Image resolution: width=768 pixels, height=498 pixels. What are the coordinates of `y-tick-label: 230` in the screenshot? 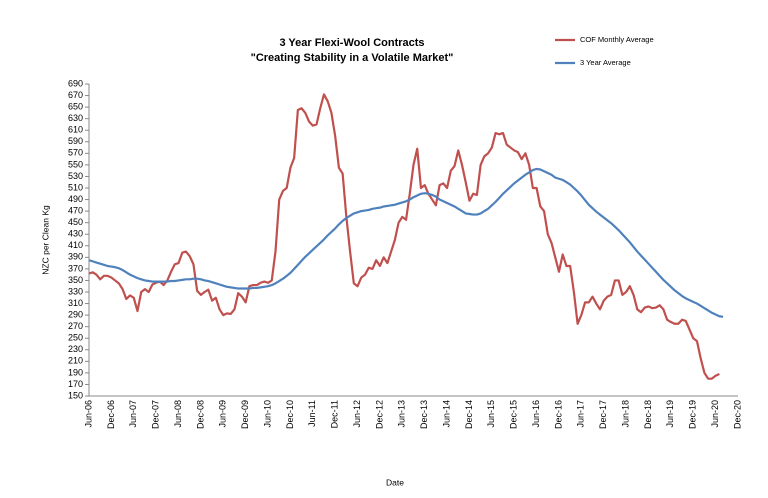 It's located at (75, 349).